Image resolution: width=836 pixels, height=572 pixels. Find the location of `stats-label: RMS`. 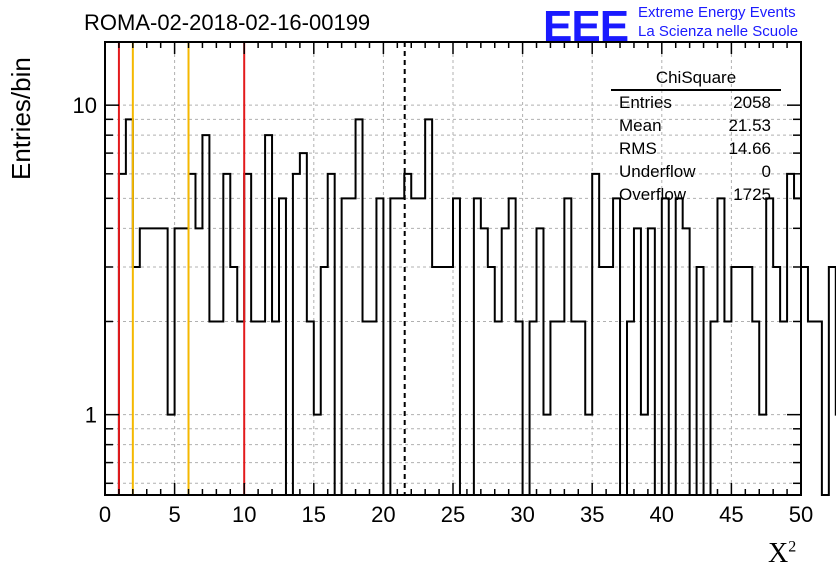

stats-label: RMS is located at coordinates (638, 148).